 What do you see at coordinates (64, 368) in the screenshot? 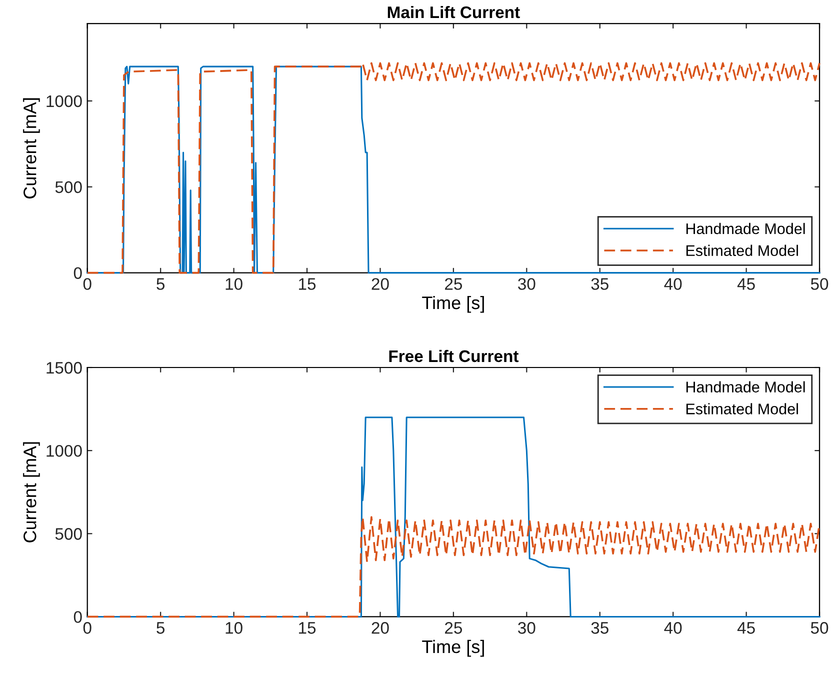
I see `y-tick-label: 1500` at bounding box center [64, 368].